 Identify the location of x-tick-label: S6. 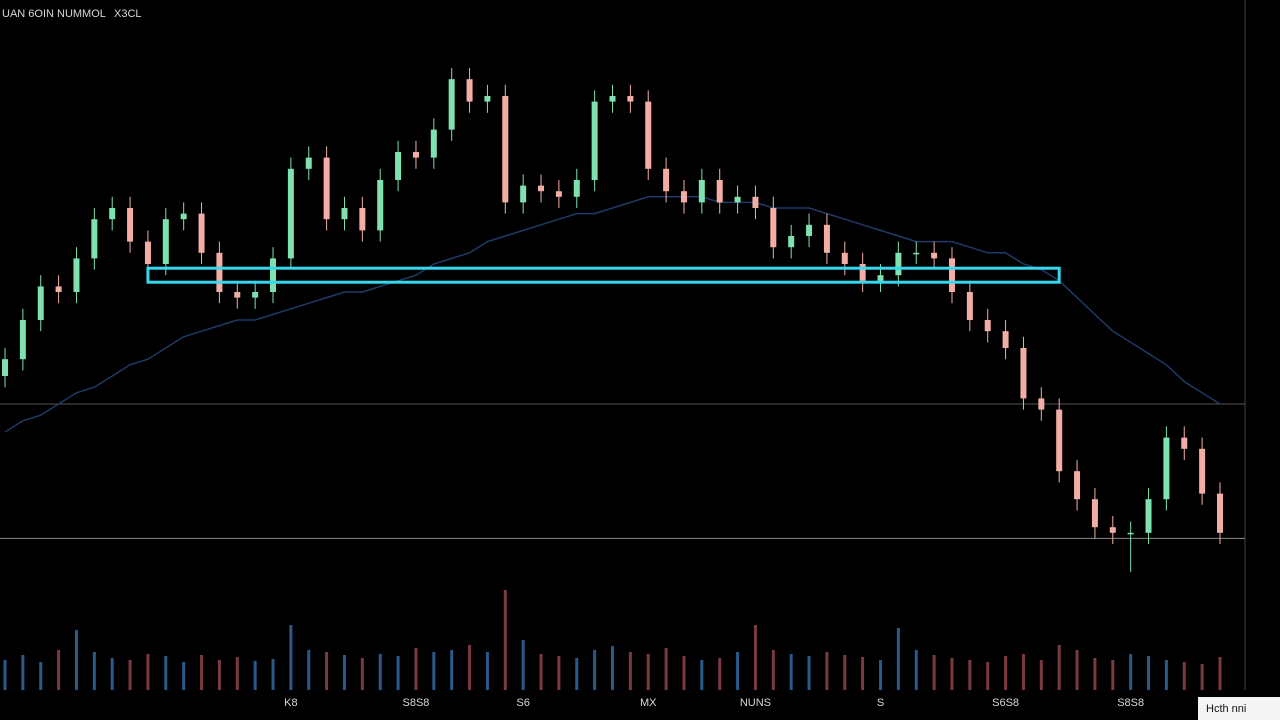
(522, 703).